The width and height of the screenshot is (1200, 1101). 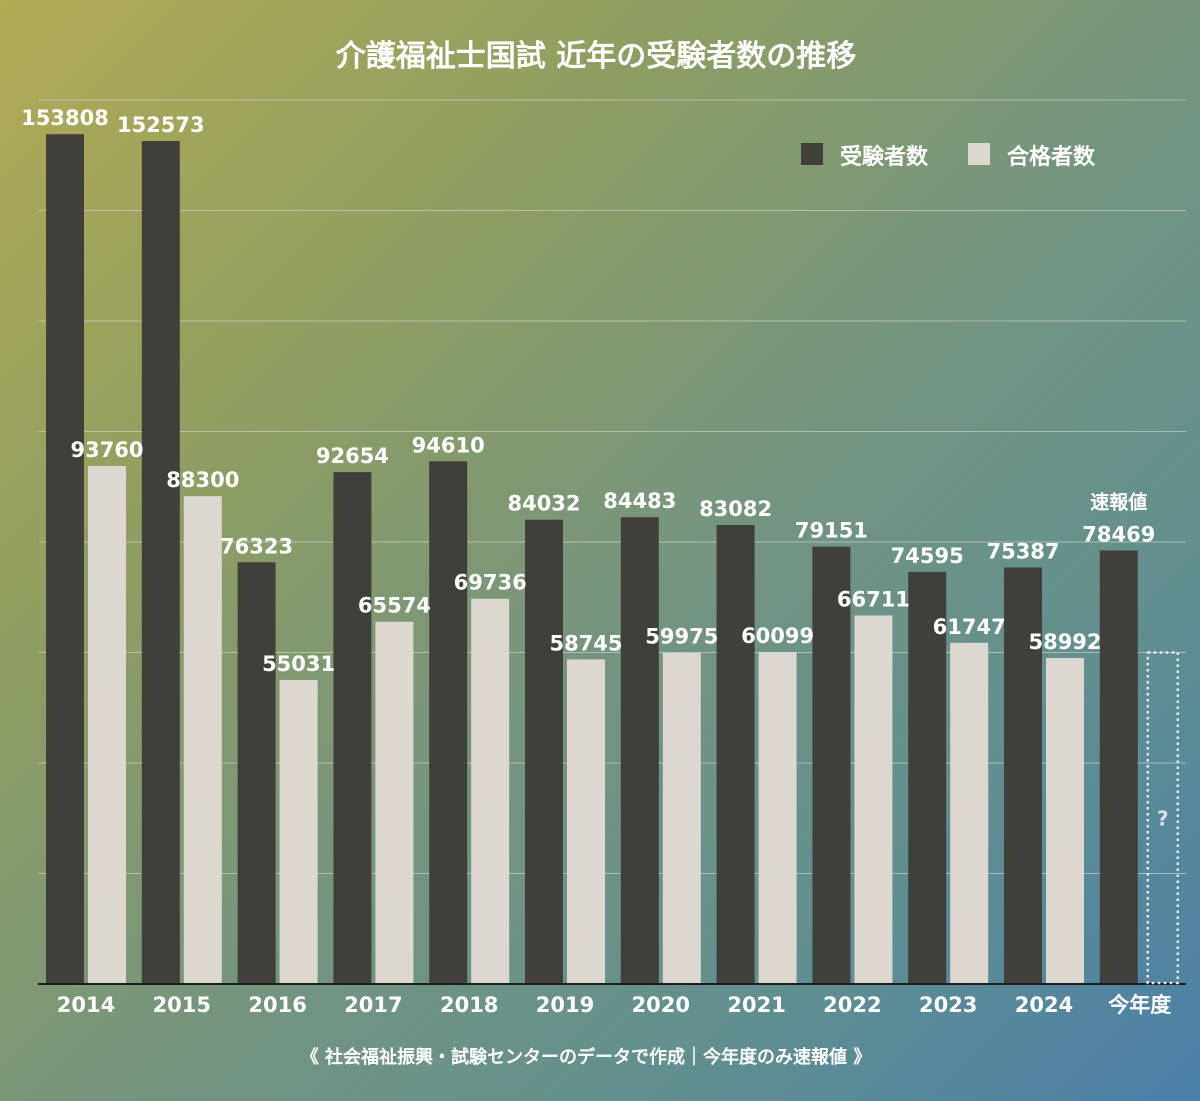 What do you see at coordinates (394, 606) in the screenshot?
I see `data-label-passers: 65574` at bounding box center [394, 606].